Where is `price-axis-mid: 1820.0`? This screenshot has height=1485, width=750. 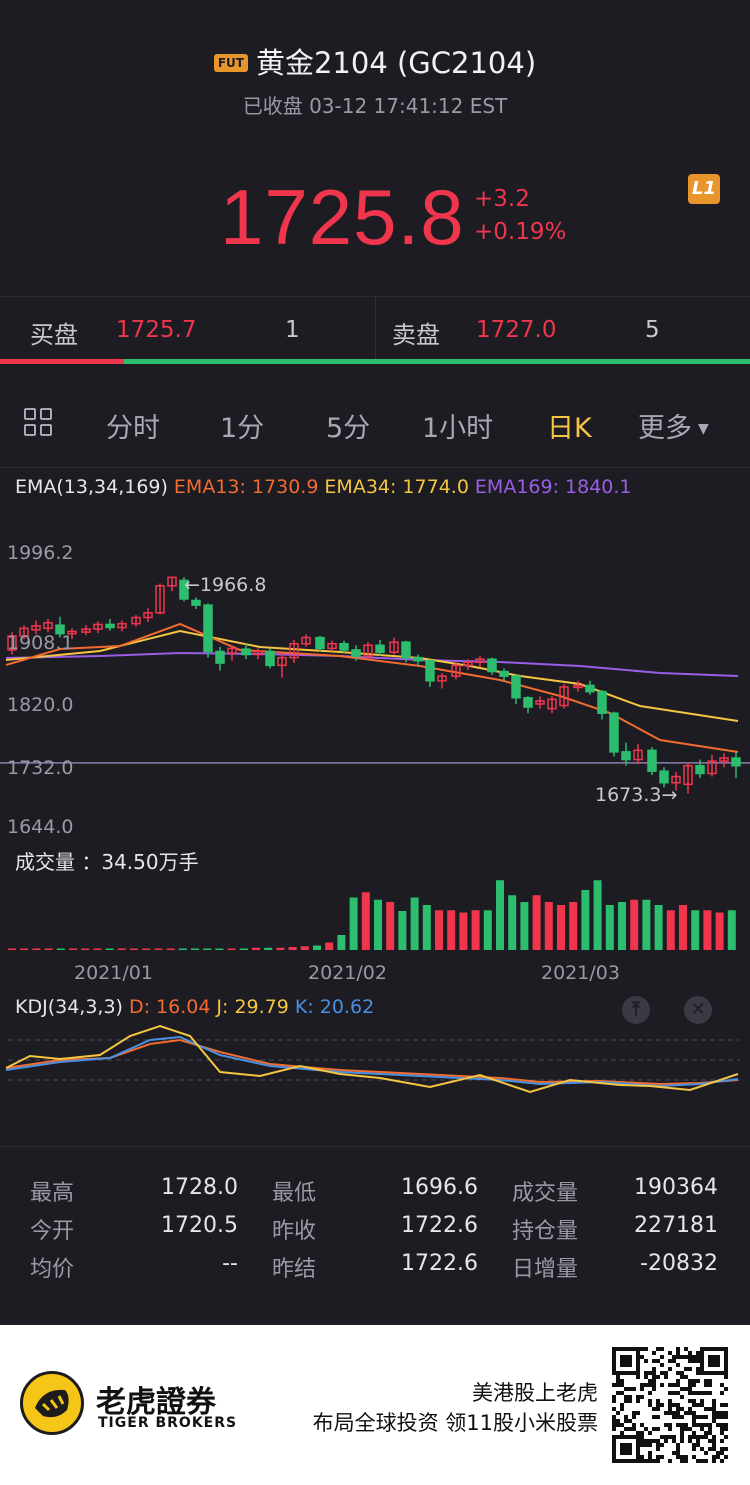 price-axis-mid: 1820.0 is located at coordinates (40, 705).